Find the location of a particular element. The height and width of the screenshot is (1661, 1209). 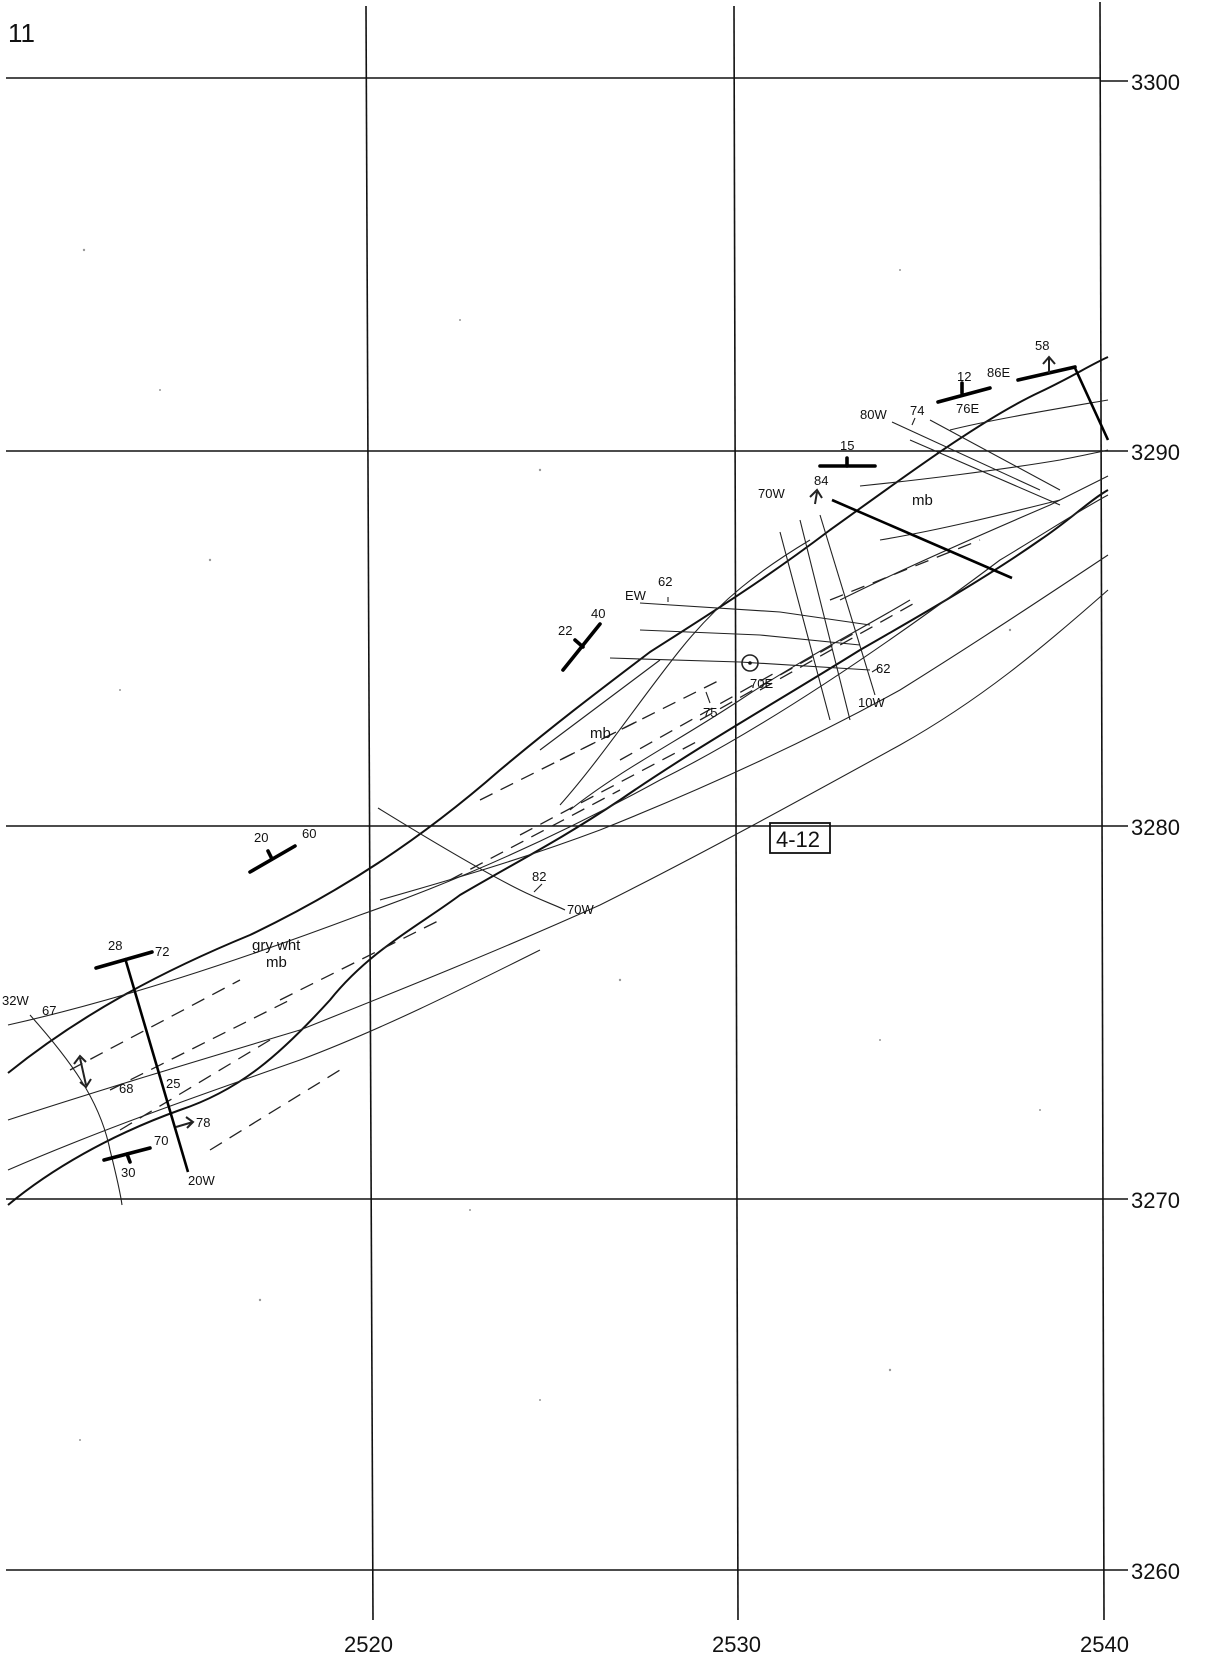

attitude-62-top: 62 is located at coordinates (665, 581).